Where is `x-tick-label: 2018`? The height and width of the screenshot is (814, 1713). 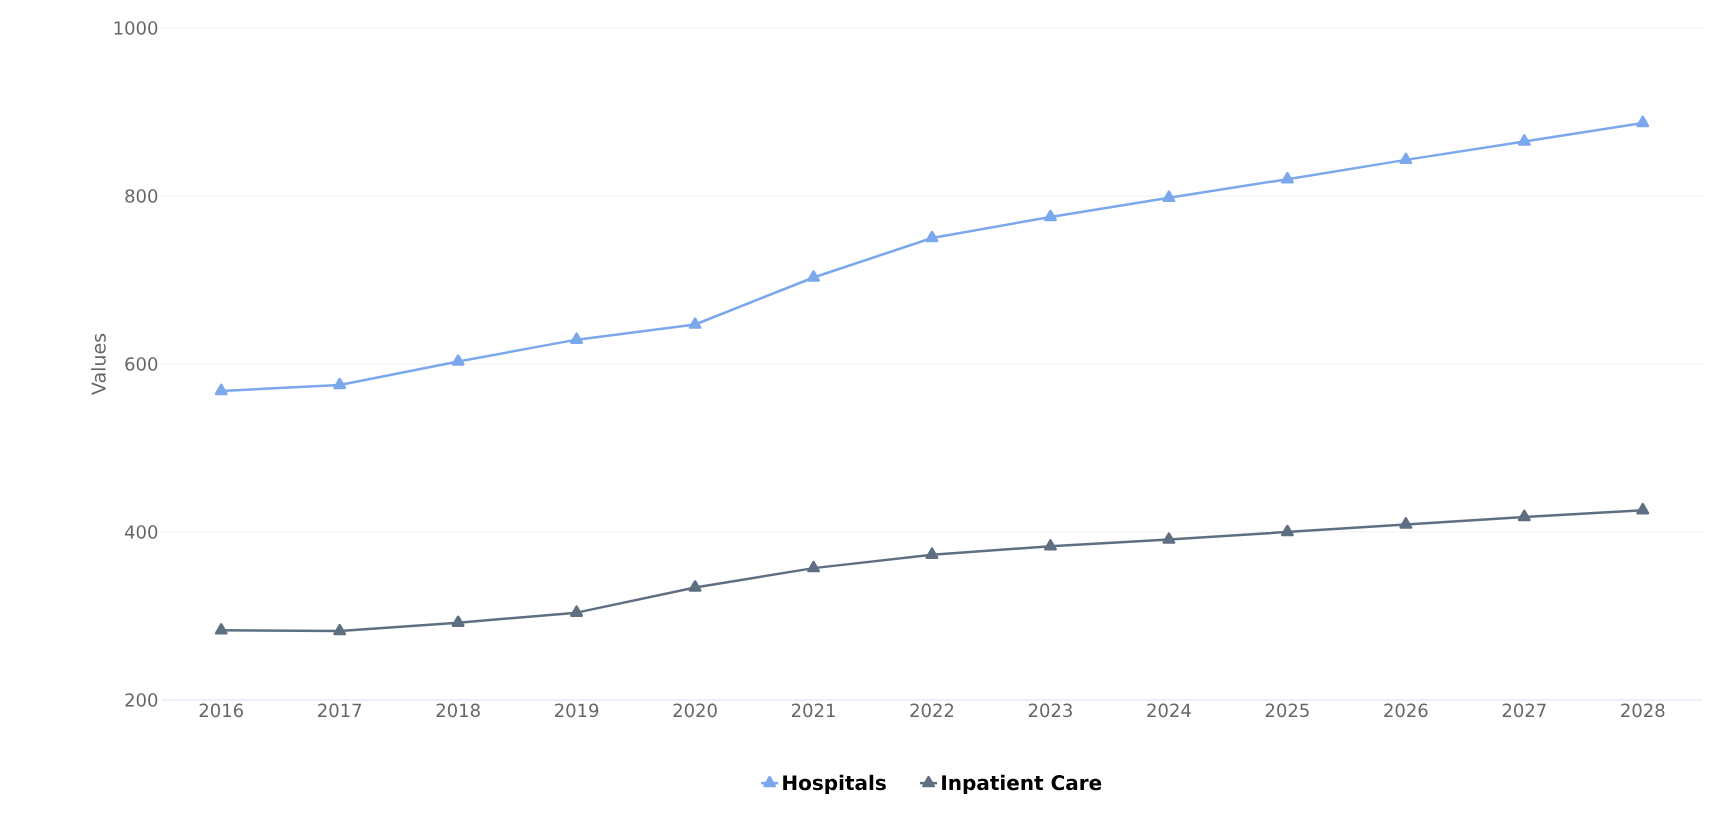 x-tick-label: 2018 is located at coordinates (458, 710).